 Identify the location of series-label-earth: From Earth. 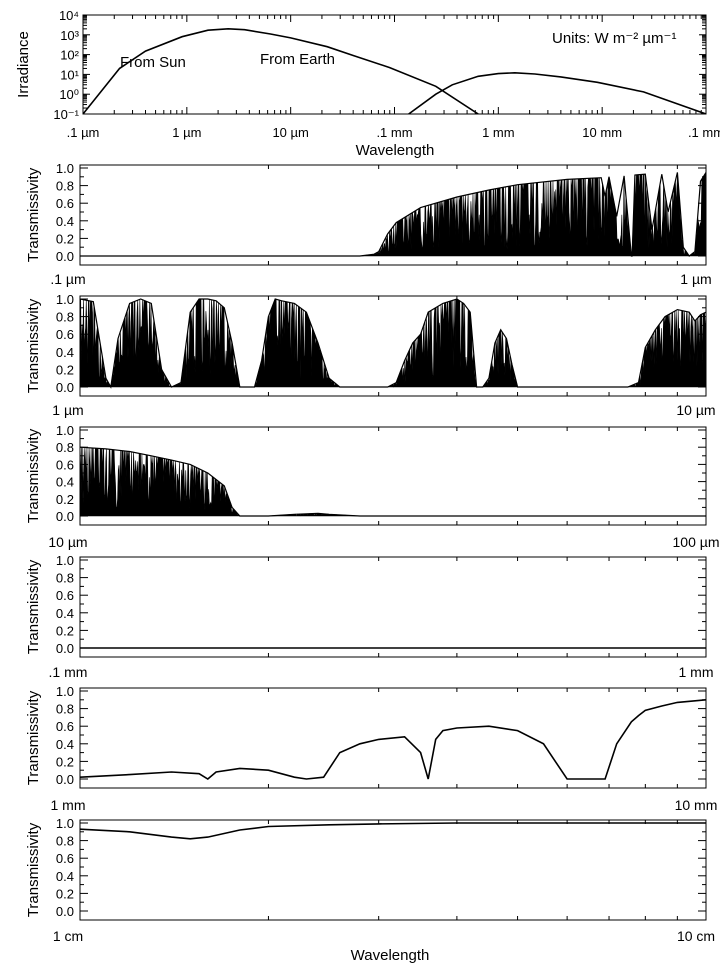
(297, 59).